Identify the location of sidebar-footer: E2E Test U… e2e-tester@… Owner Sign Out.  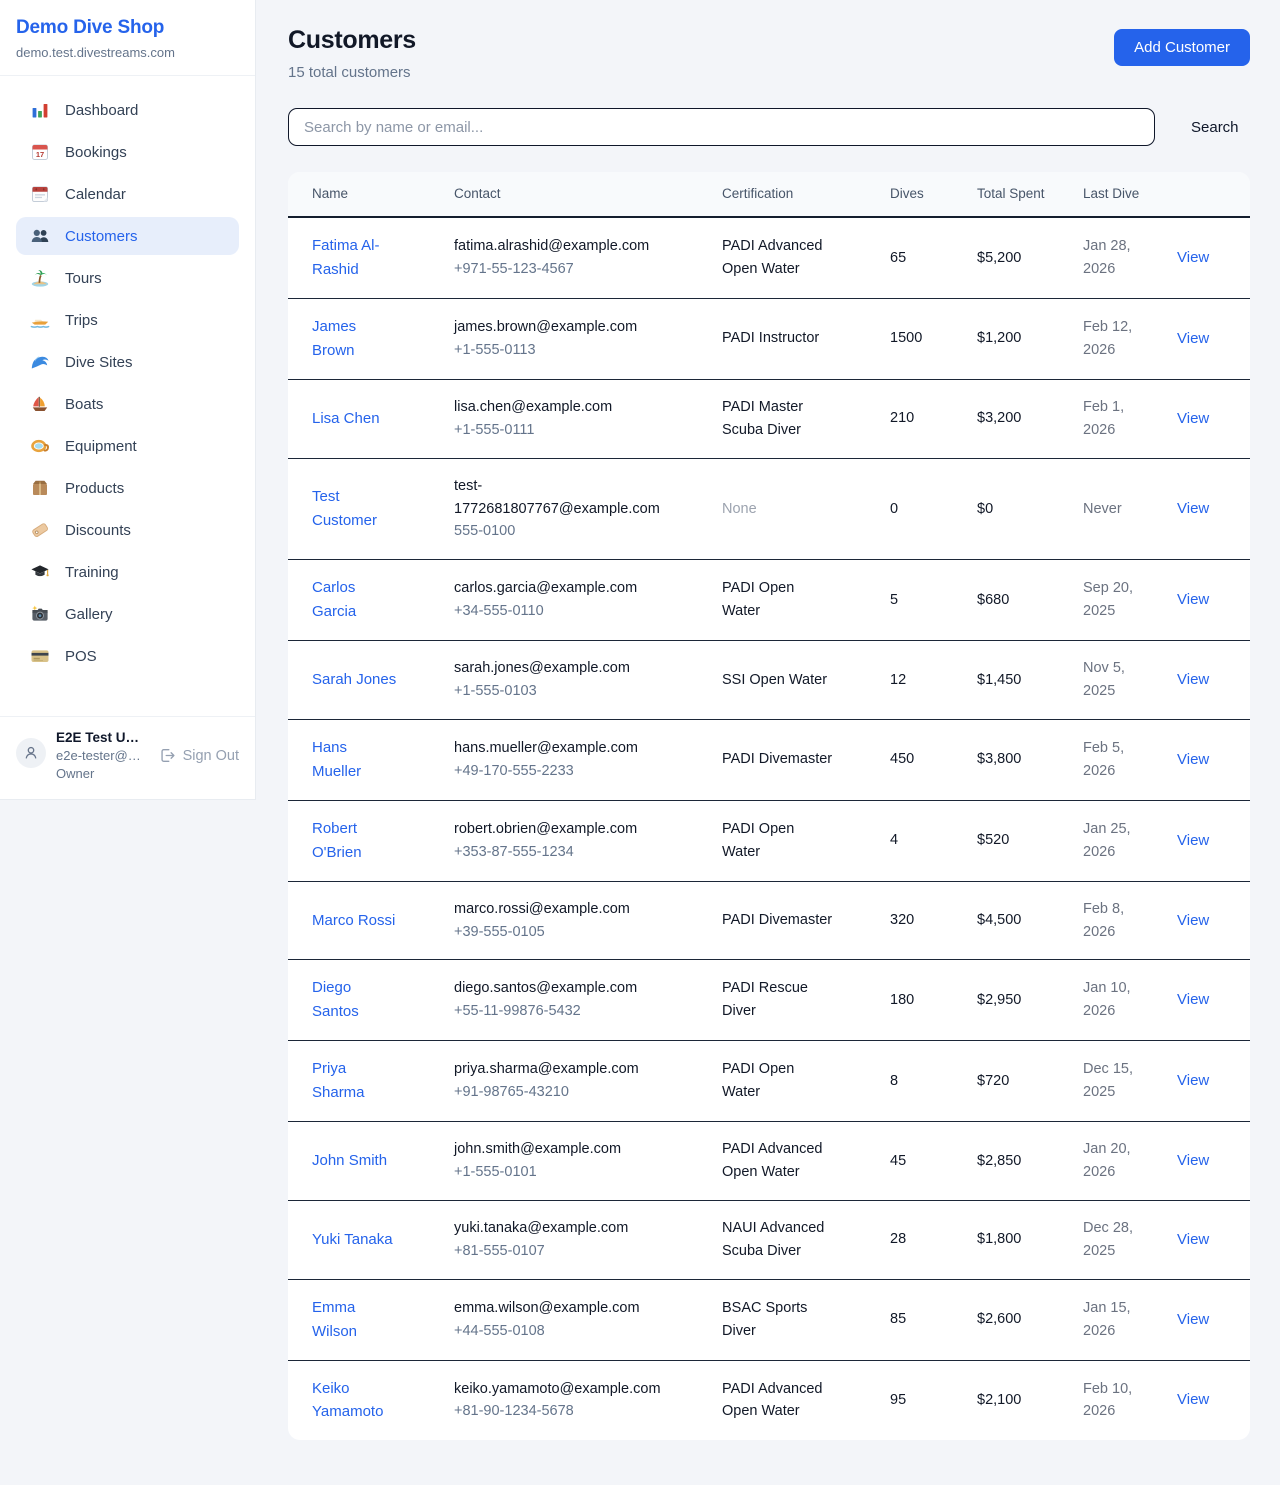
(127, 757).